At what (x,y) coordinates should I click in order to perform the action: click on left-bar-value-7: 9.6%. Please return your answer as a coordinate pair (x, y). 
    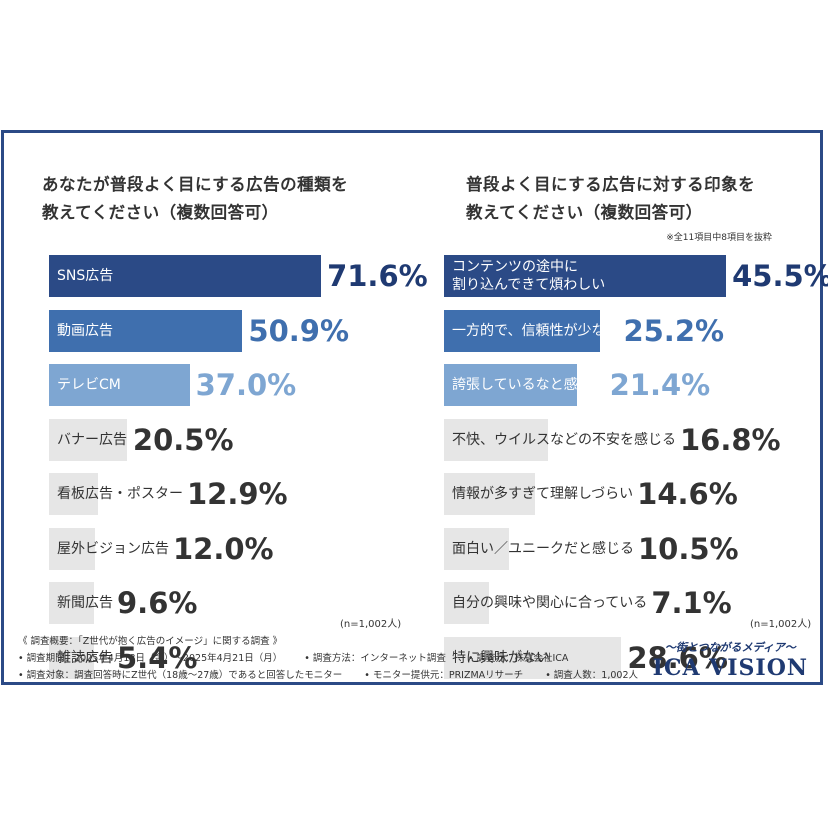
    Looking at the image, I should click on (157, 603).